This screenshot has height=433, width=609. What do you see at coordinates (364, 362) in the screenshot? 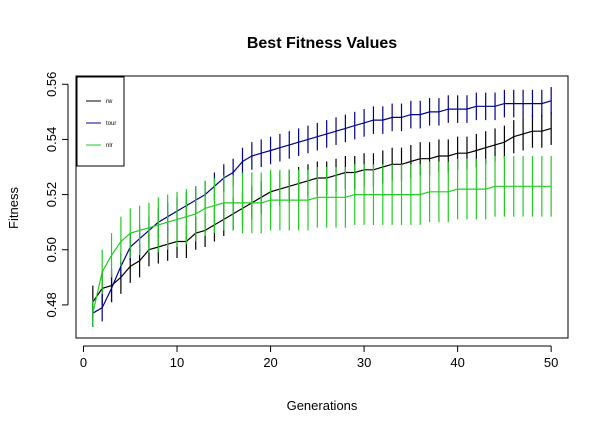
I see `x-tick-label: 30` at bounding box center [364, 362].